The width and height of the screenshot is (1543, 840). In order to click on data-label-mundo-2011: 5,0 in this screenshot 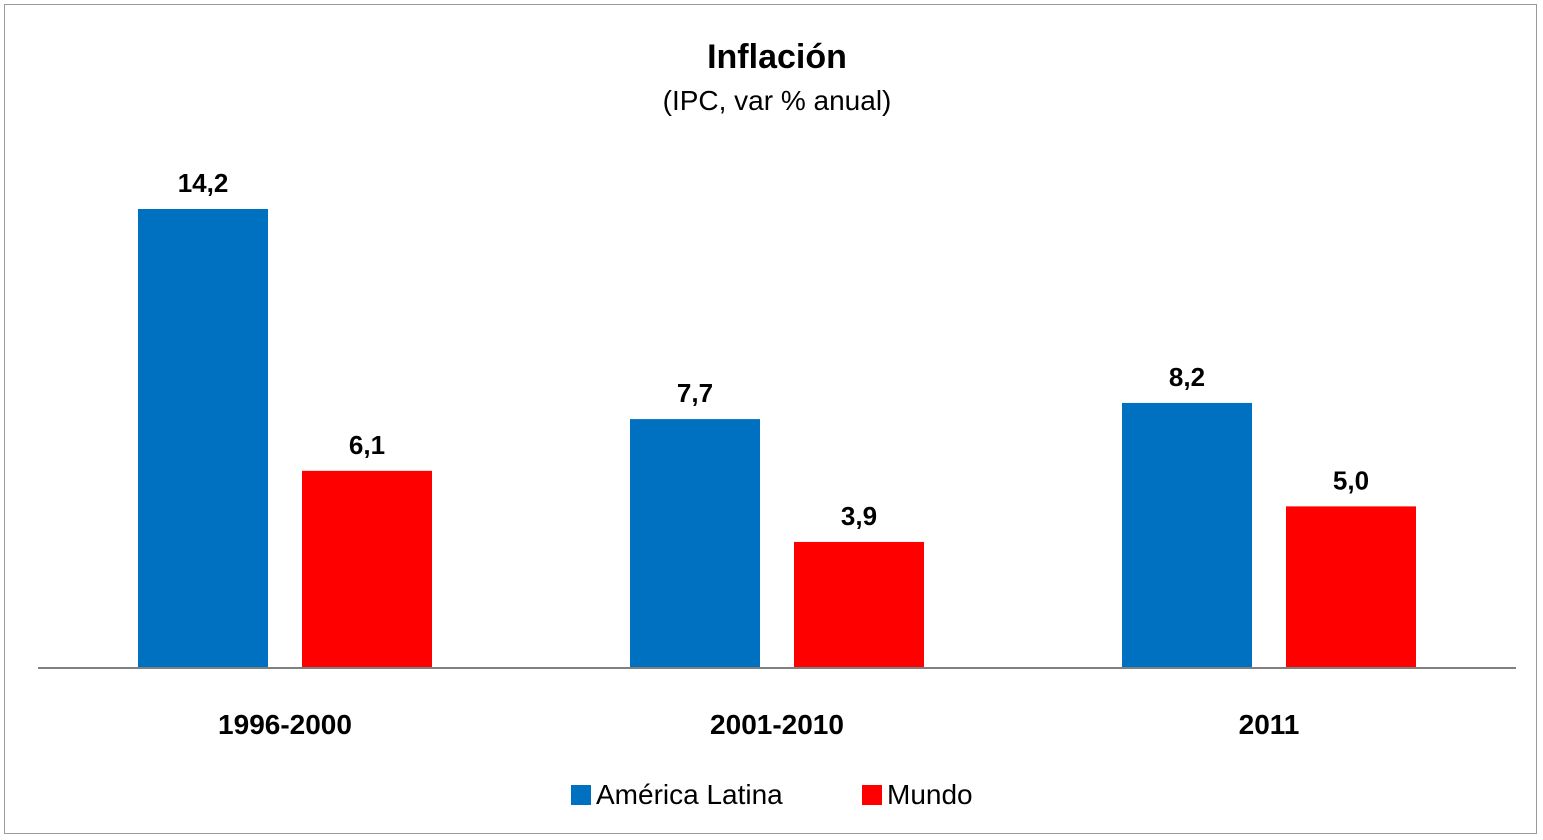, I will do `click(1351, 480)`.